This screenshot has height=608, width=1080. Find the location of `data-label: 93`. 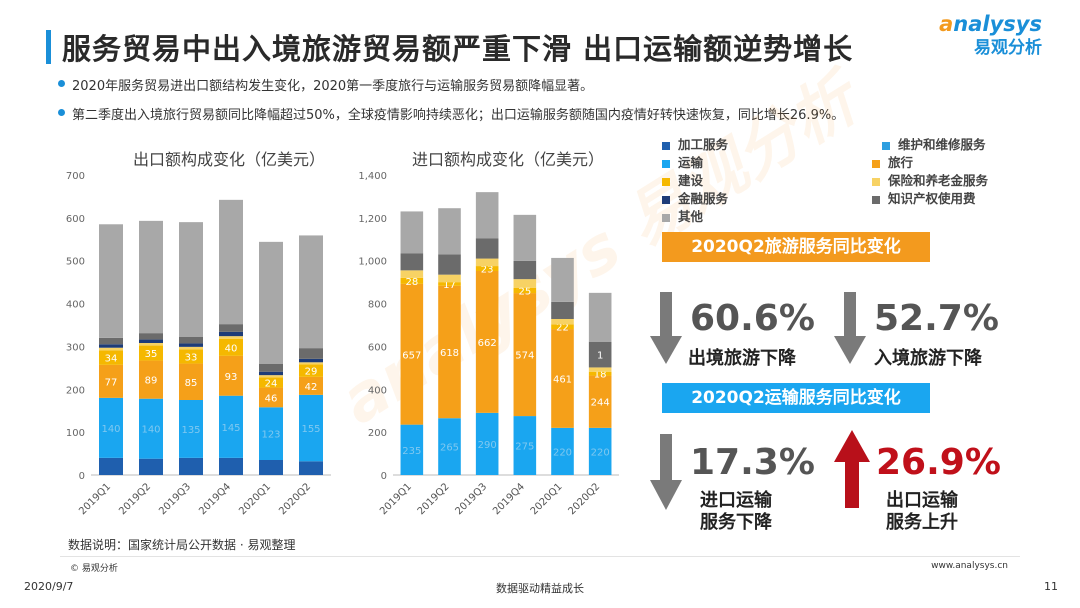

data-label: 93 is located at coordinates (231, 377).